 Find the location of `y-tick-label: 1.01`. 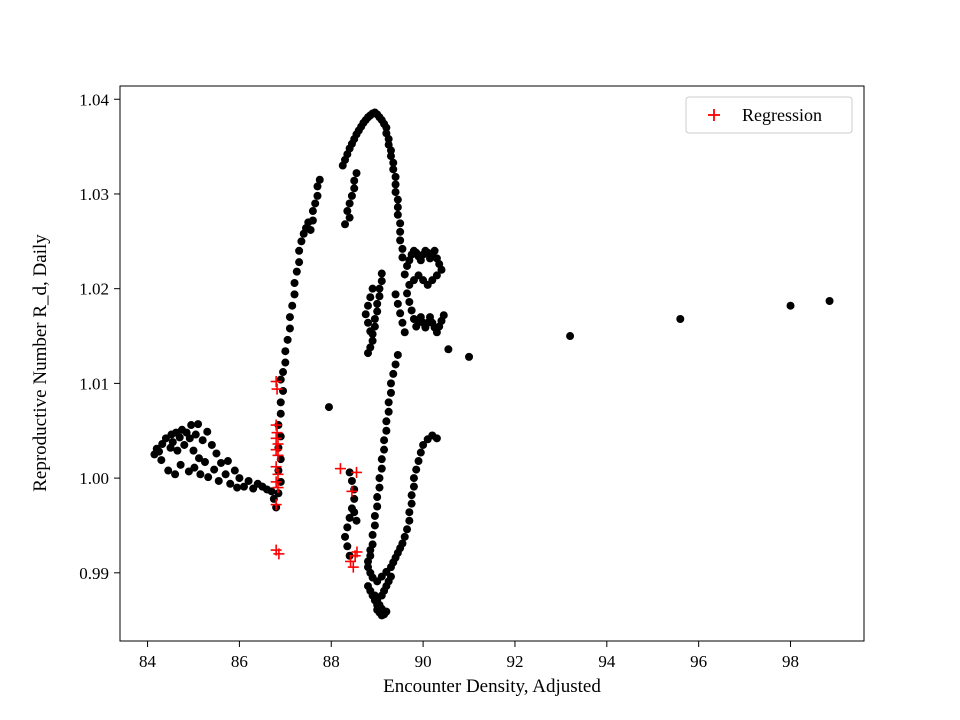

y-tick-label: 1.01 is located at coordinates (94, 383).